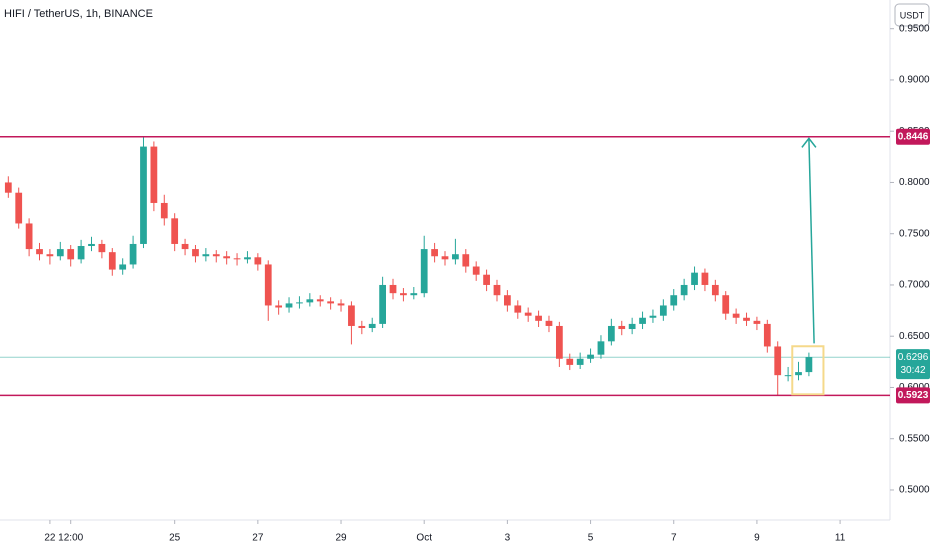 This screenshot has height=555, width=932. What do you see at coordinates (914, 285) in the screenshot?
I see `y-tick-label: 0.7000` at bounding box center [914, 285].